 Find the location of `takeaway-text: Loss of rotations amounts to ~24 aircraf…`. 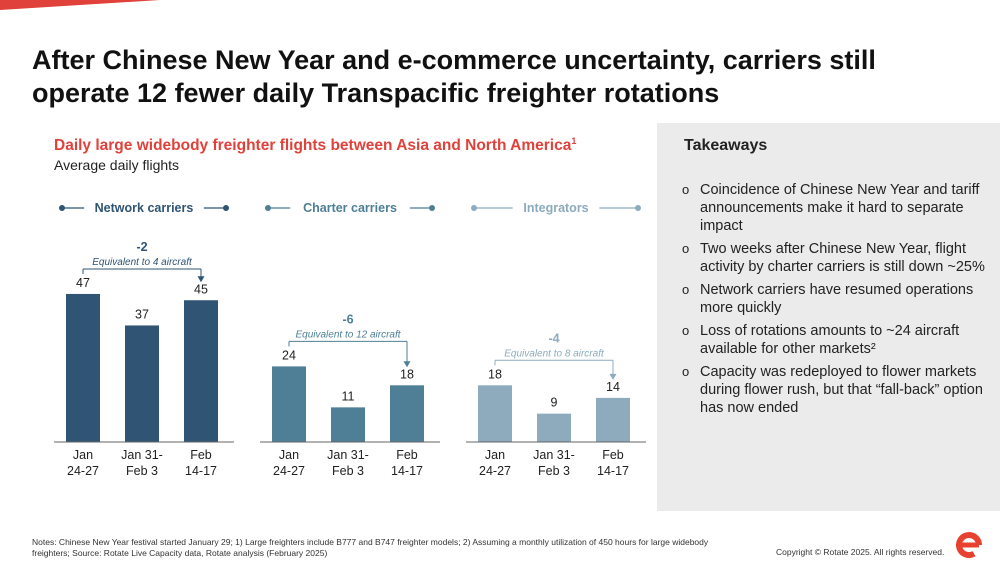

takeaway-text: Loss of rotations amounts to ~24 aircraf… is located at coordinates (830, 340).